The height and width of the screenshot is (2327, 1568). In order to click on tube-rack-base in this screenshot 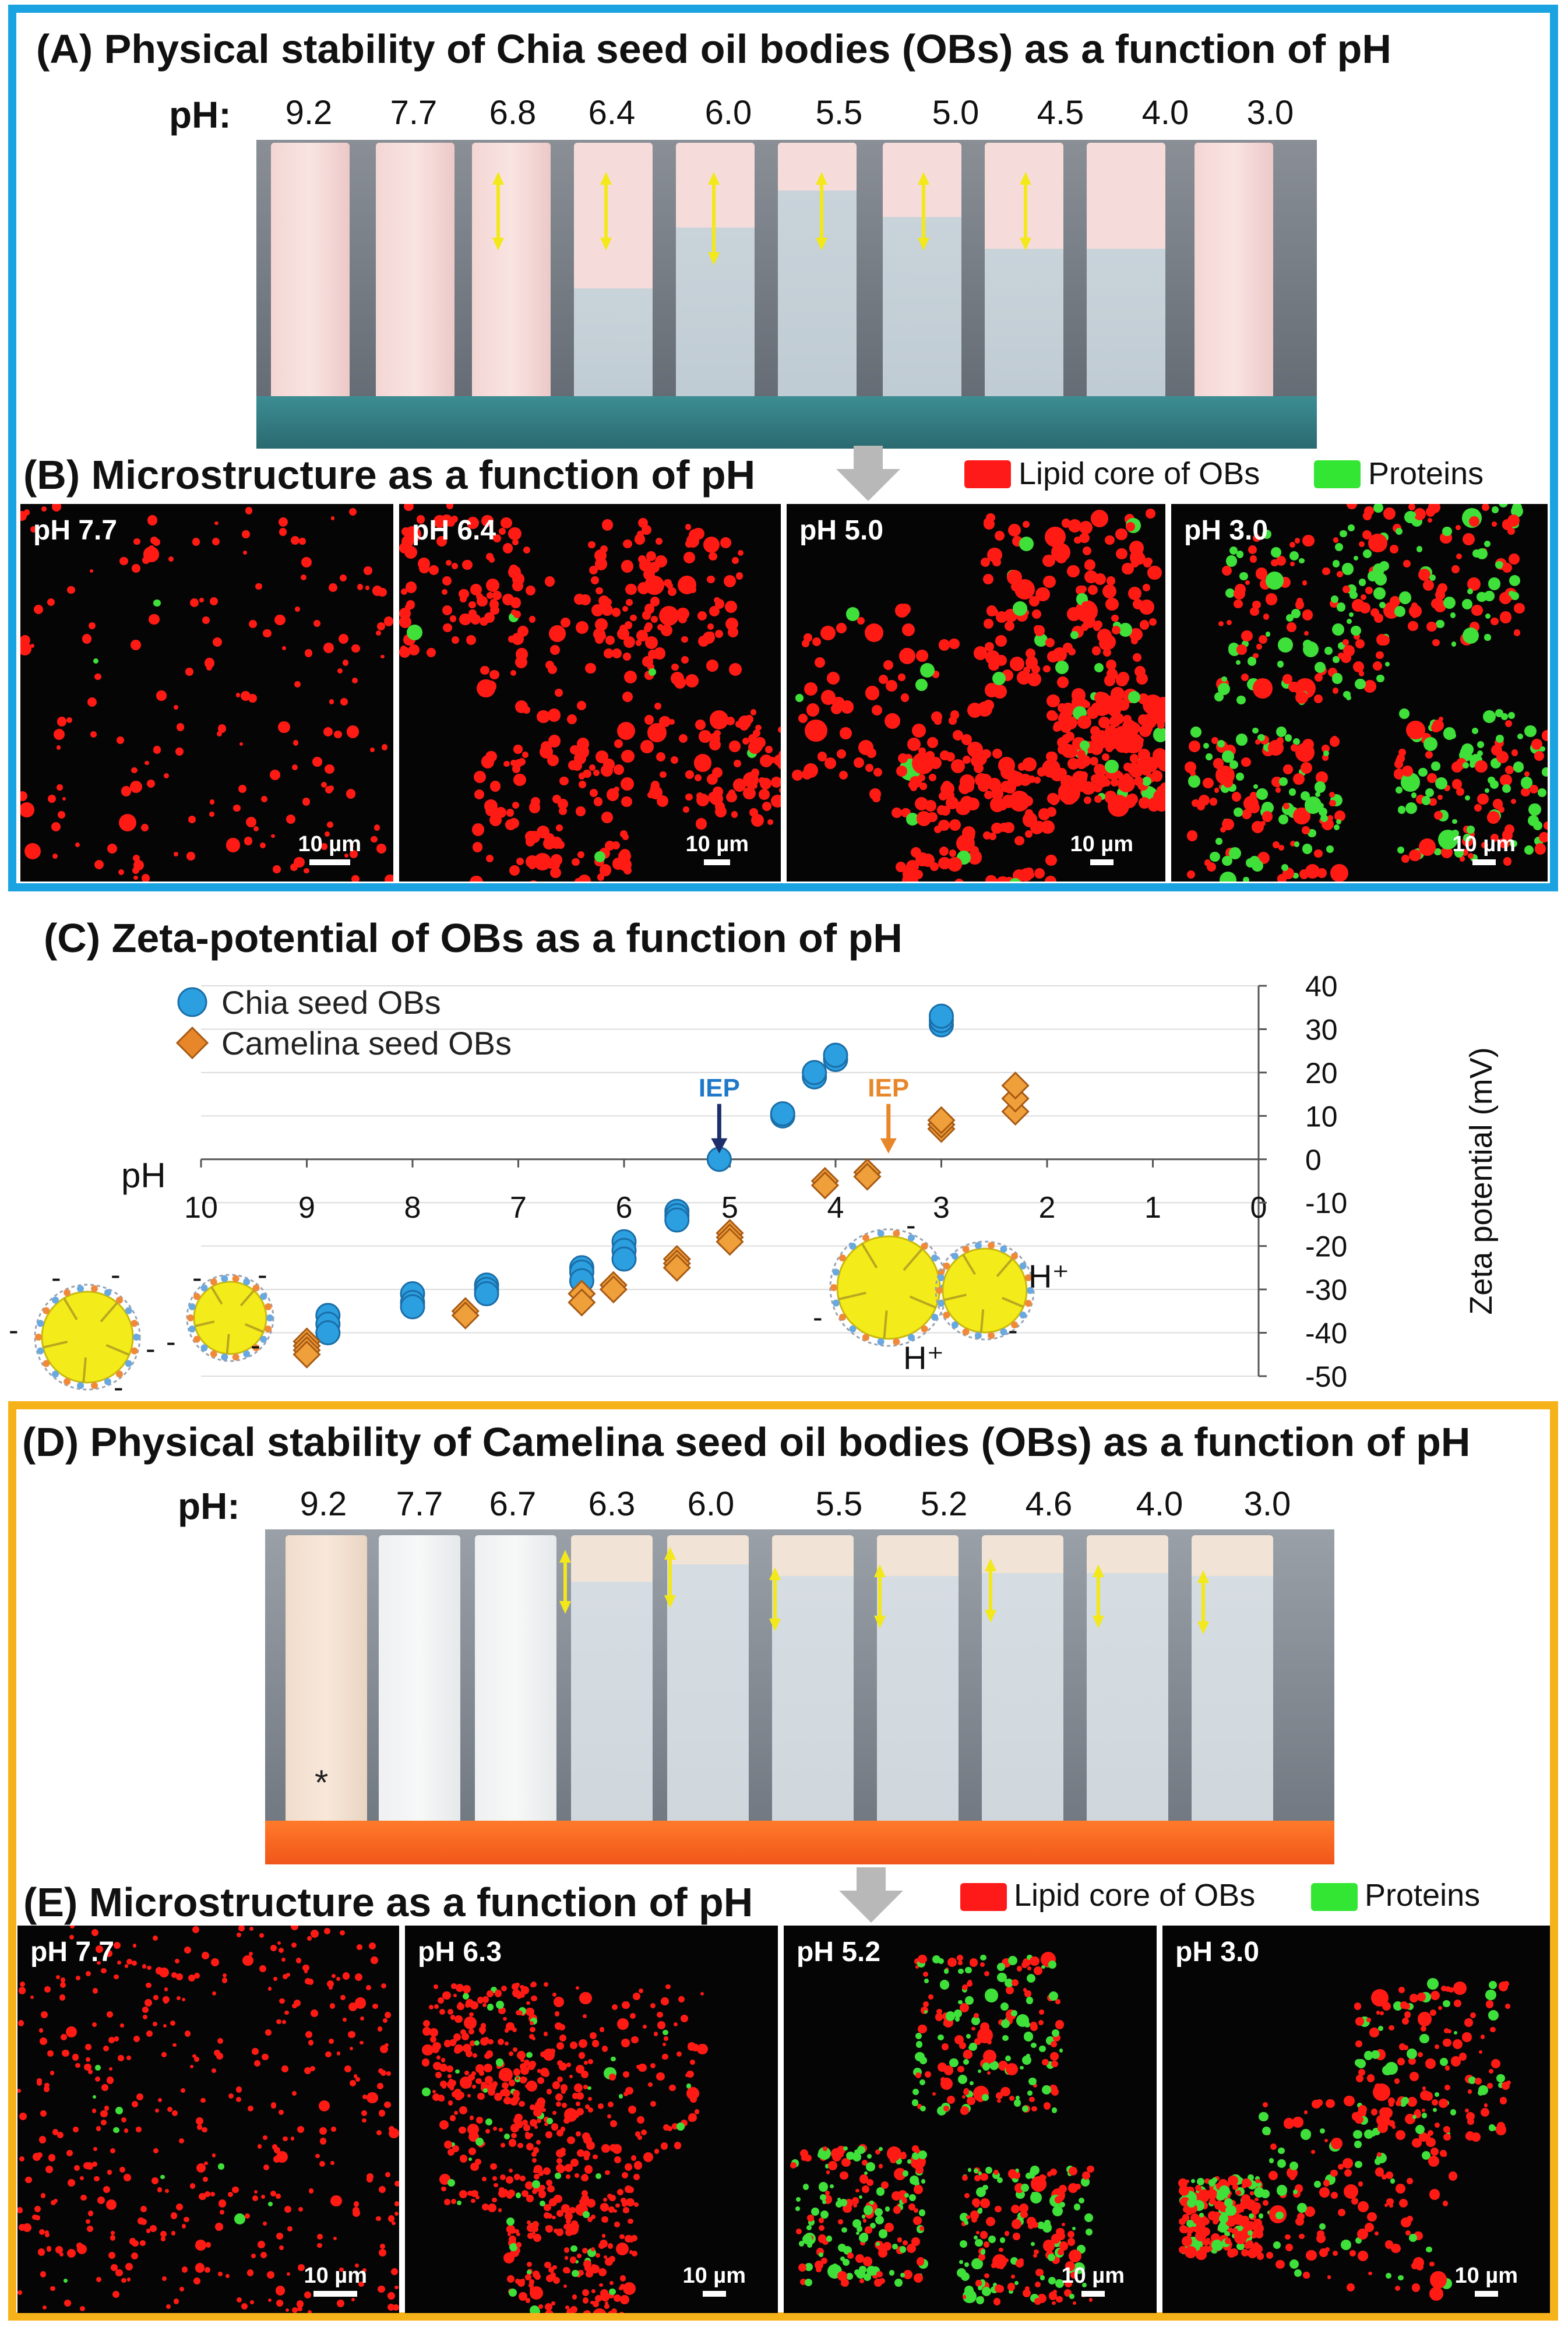, I will do `click(799, 1842)`.